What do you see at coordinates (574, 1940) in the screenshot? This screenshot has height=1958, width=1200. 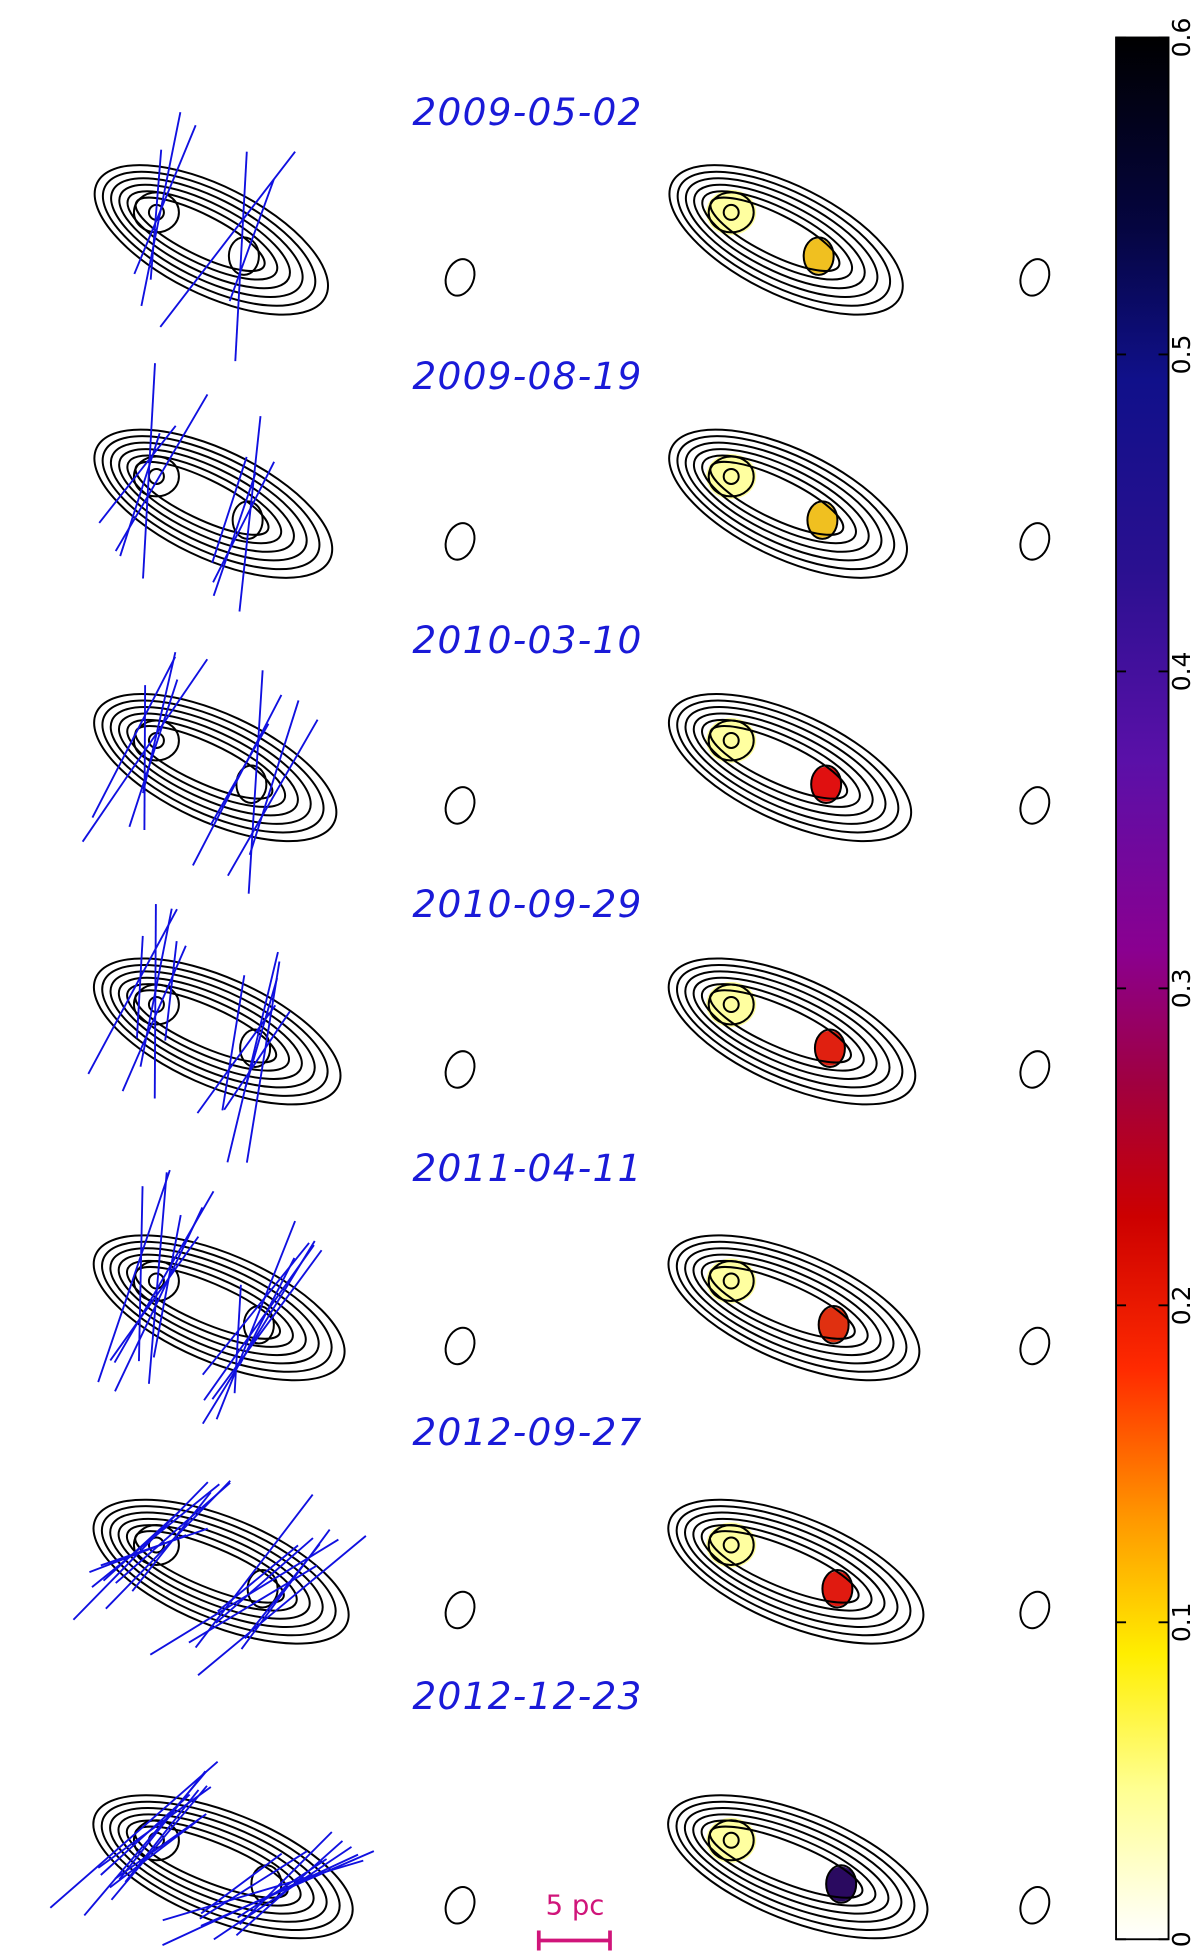 I see `scale-bar` at bounding box center [574, 1940].